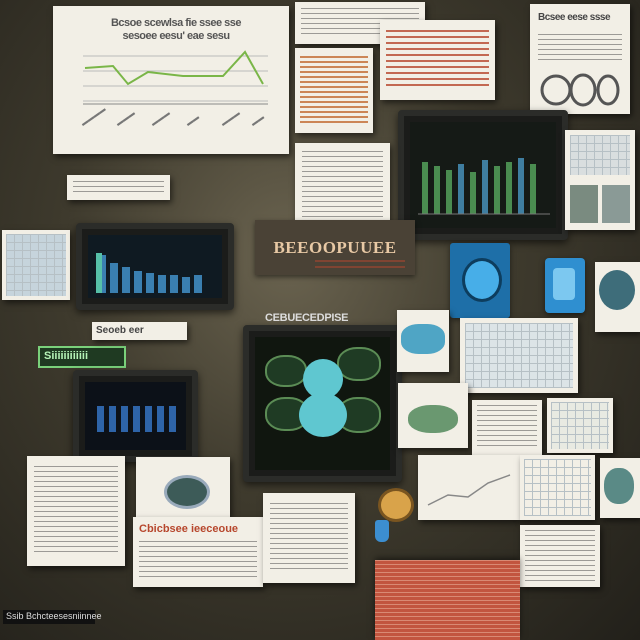 The image size is (640, 640). I want to click on photo-grid, so click(600, 155).